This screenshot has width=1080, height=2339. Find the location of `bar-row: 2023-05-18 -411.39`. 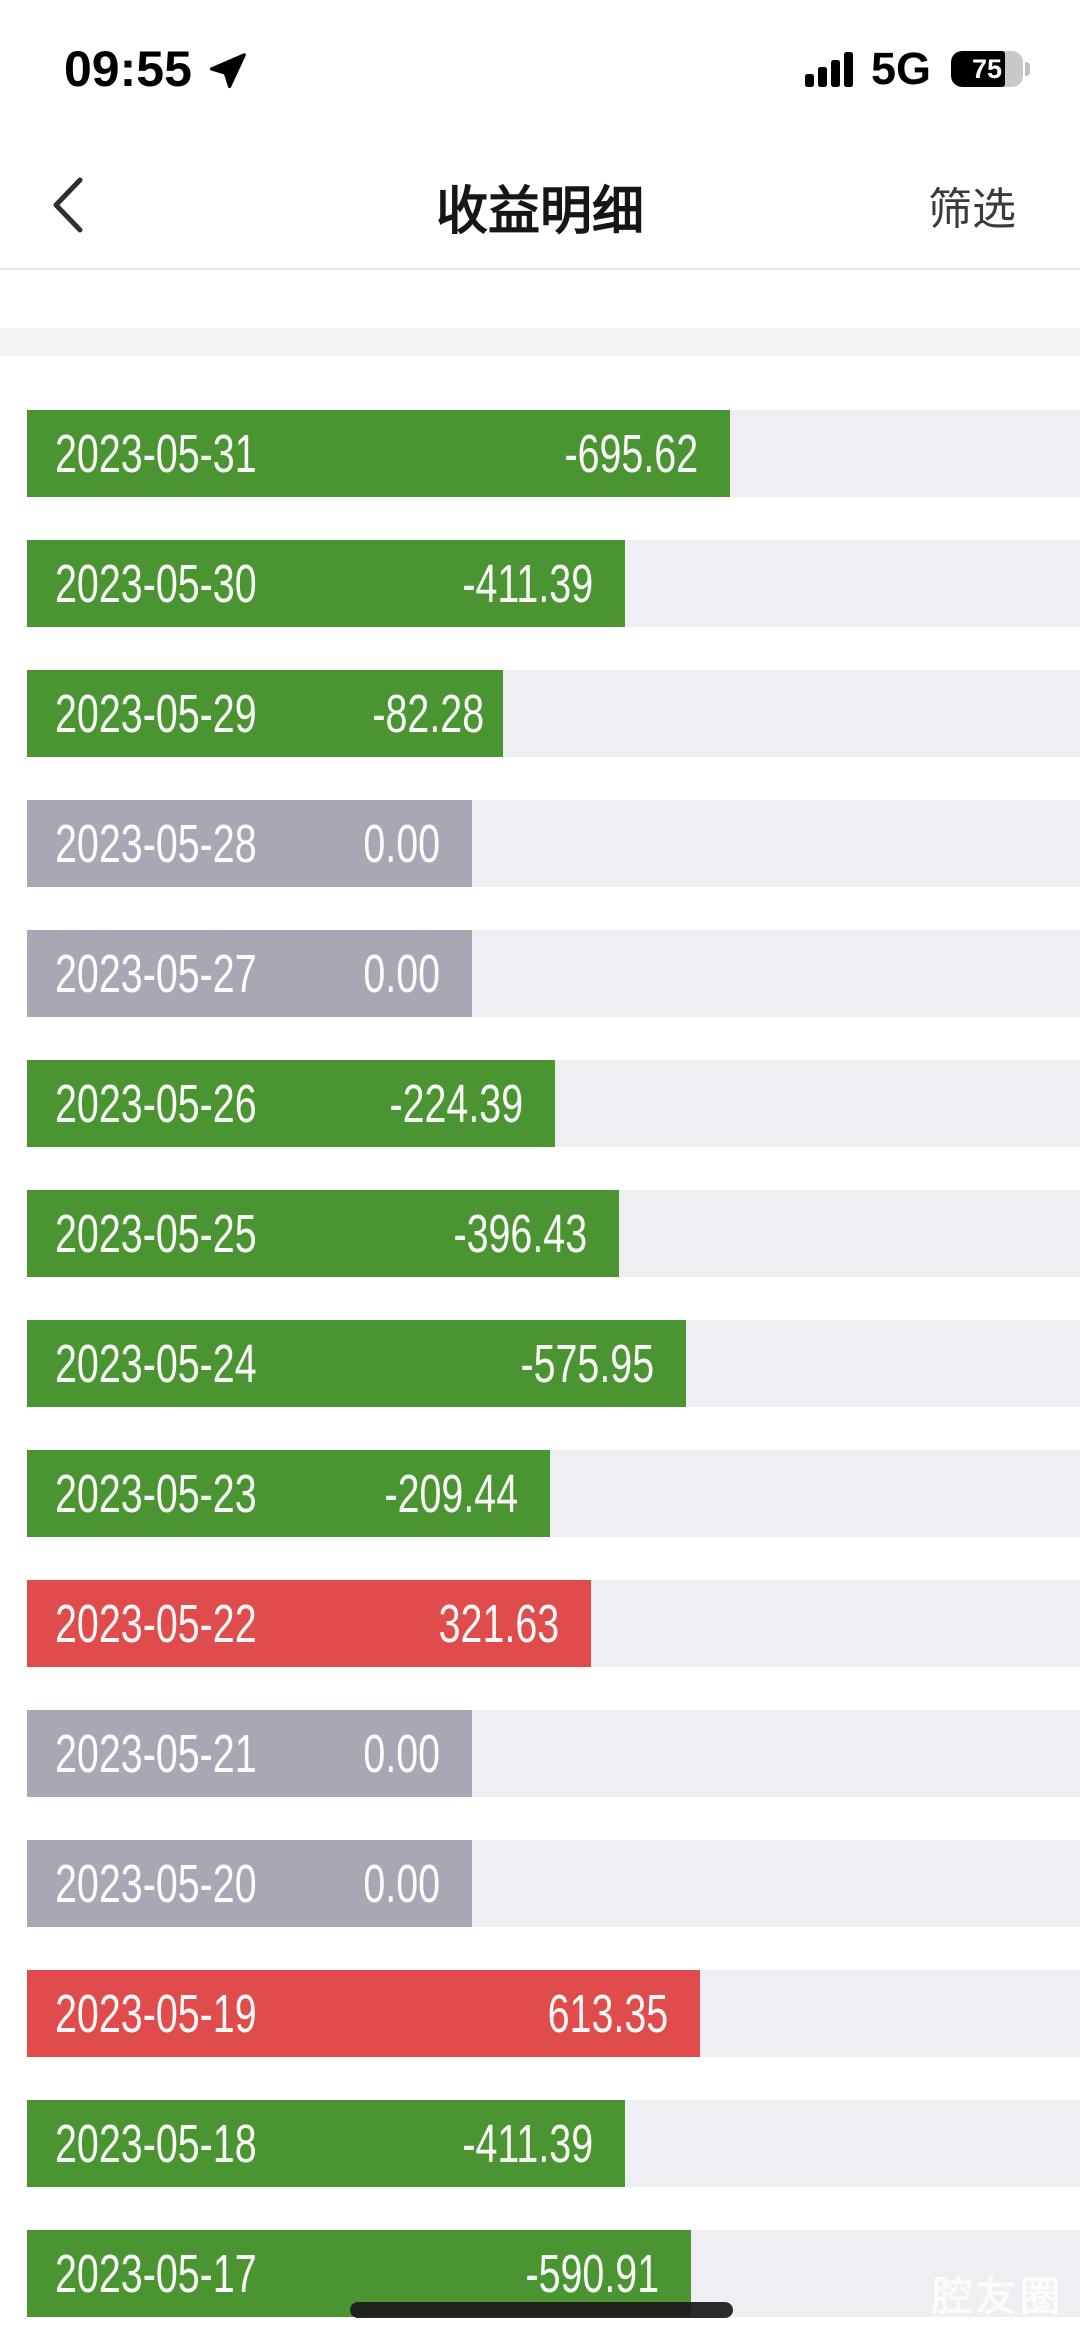

bar-row: 2023-05-18 -411.39 is located at coordinates (553, 2143).